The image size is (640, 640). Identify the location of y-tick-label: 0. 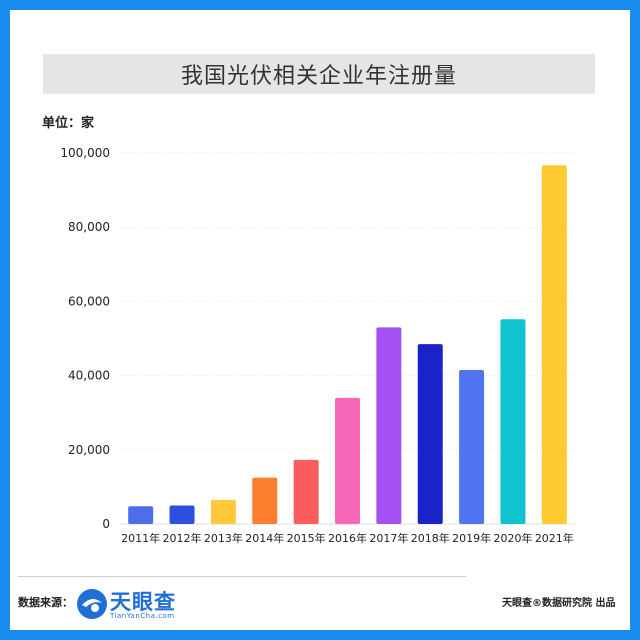
(106, 524).